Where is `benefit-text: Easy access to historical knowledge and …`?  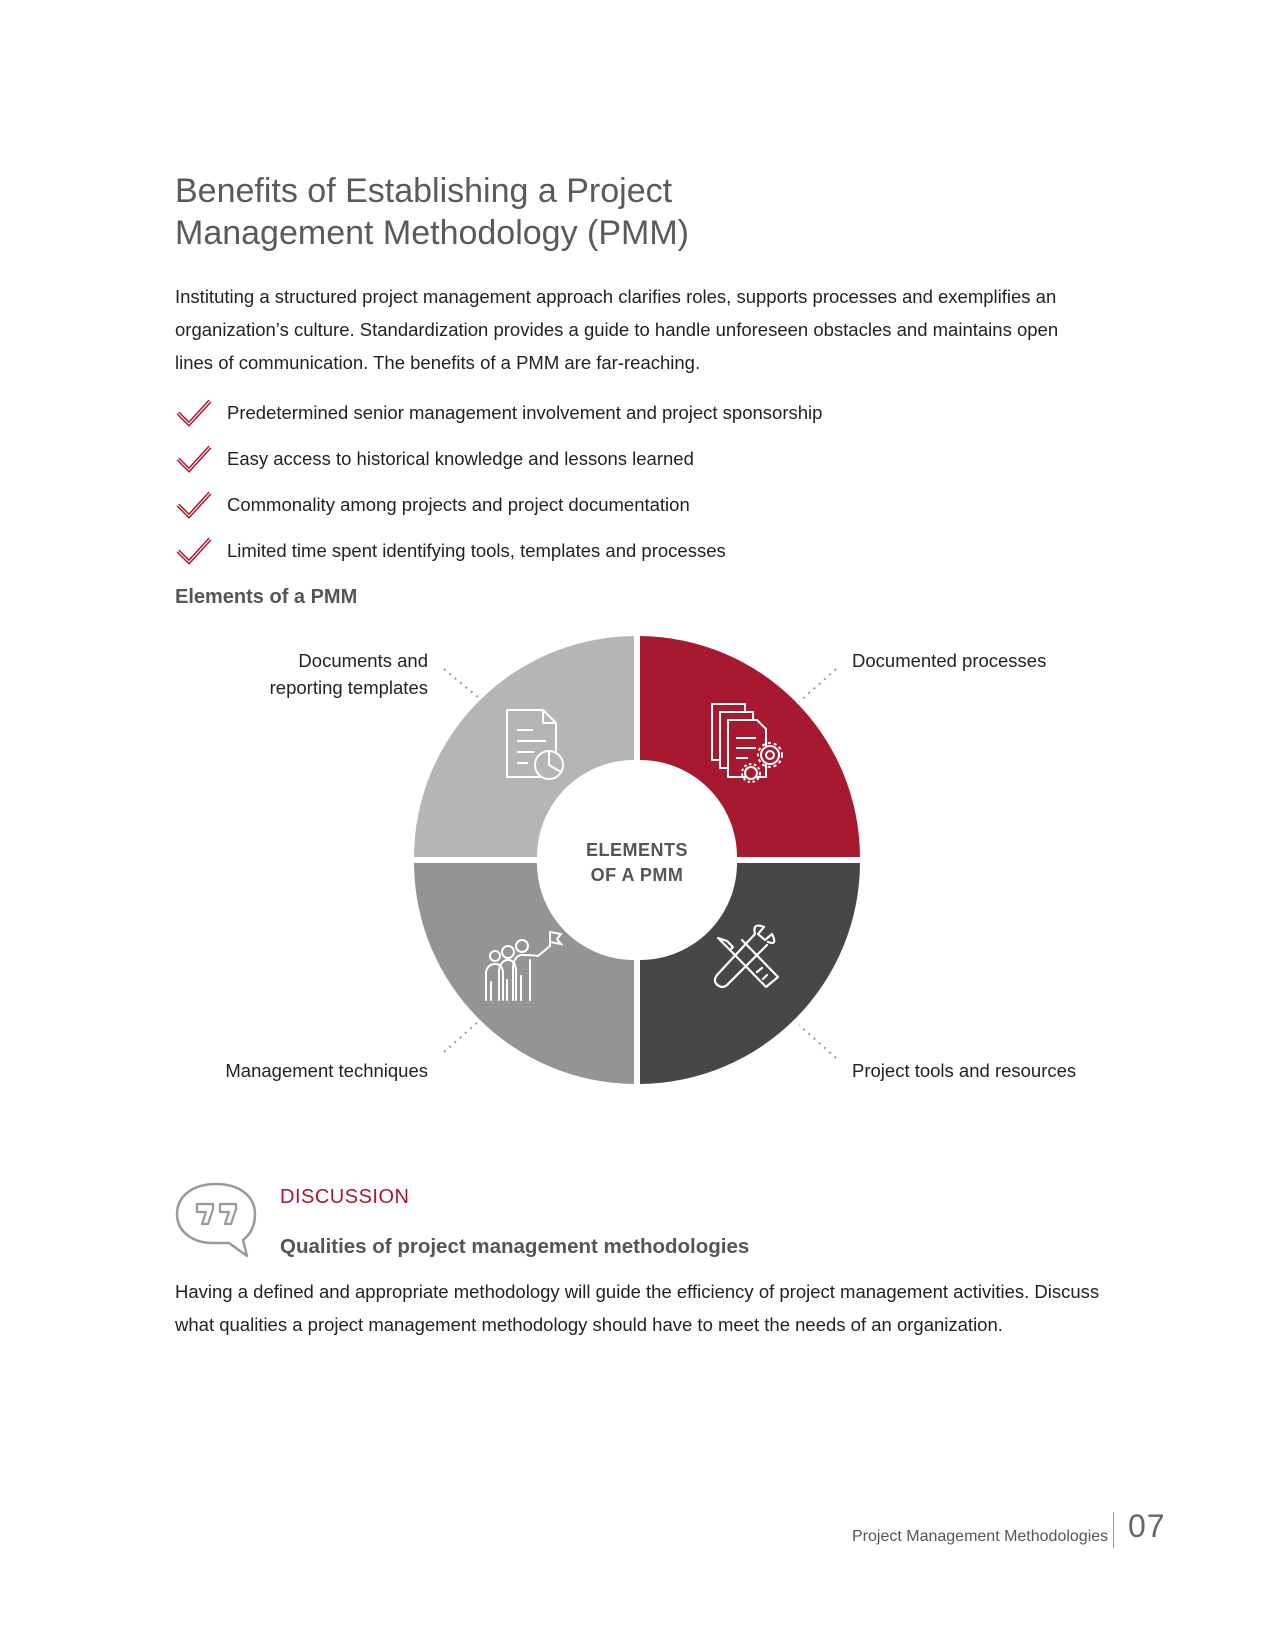
benefit-text: Easy access to historical knowledge and … is located at coordinates (460, 458).